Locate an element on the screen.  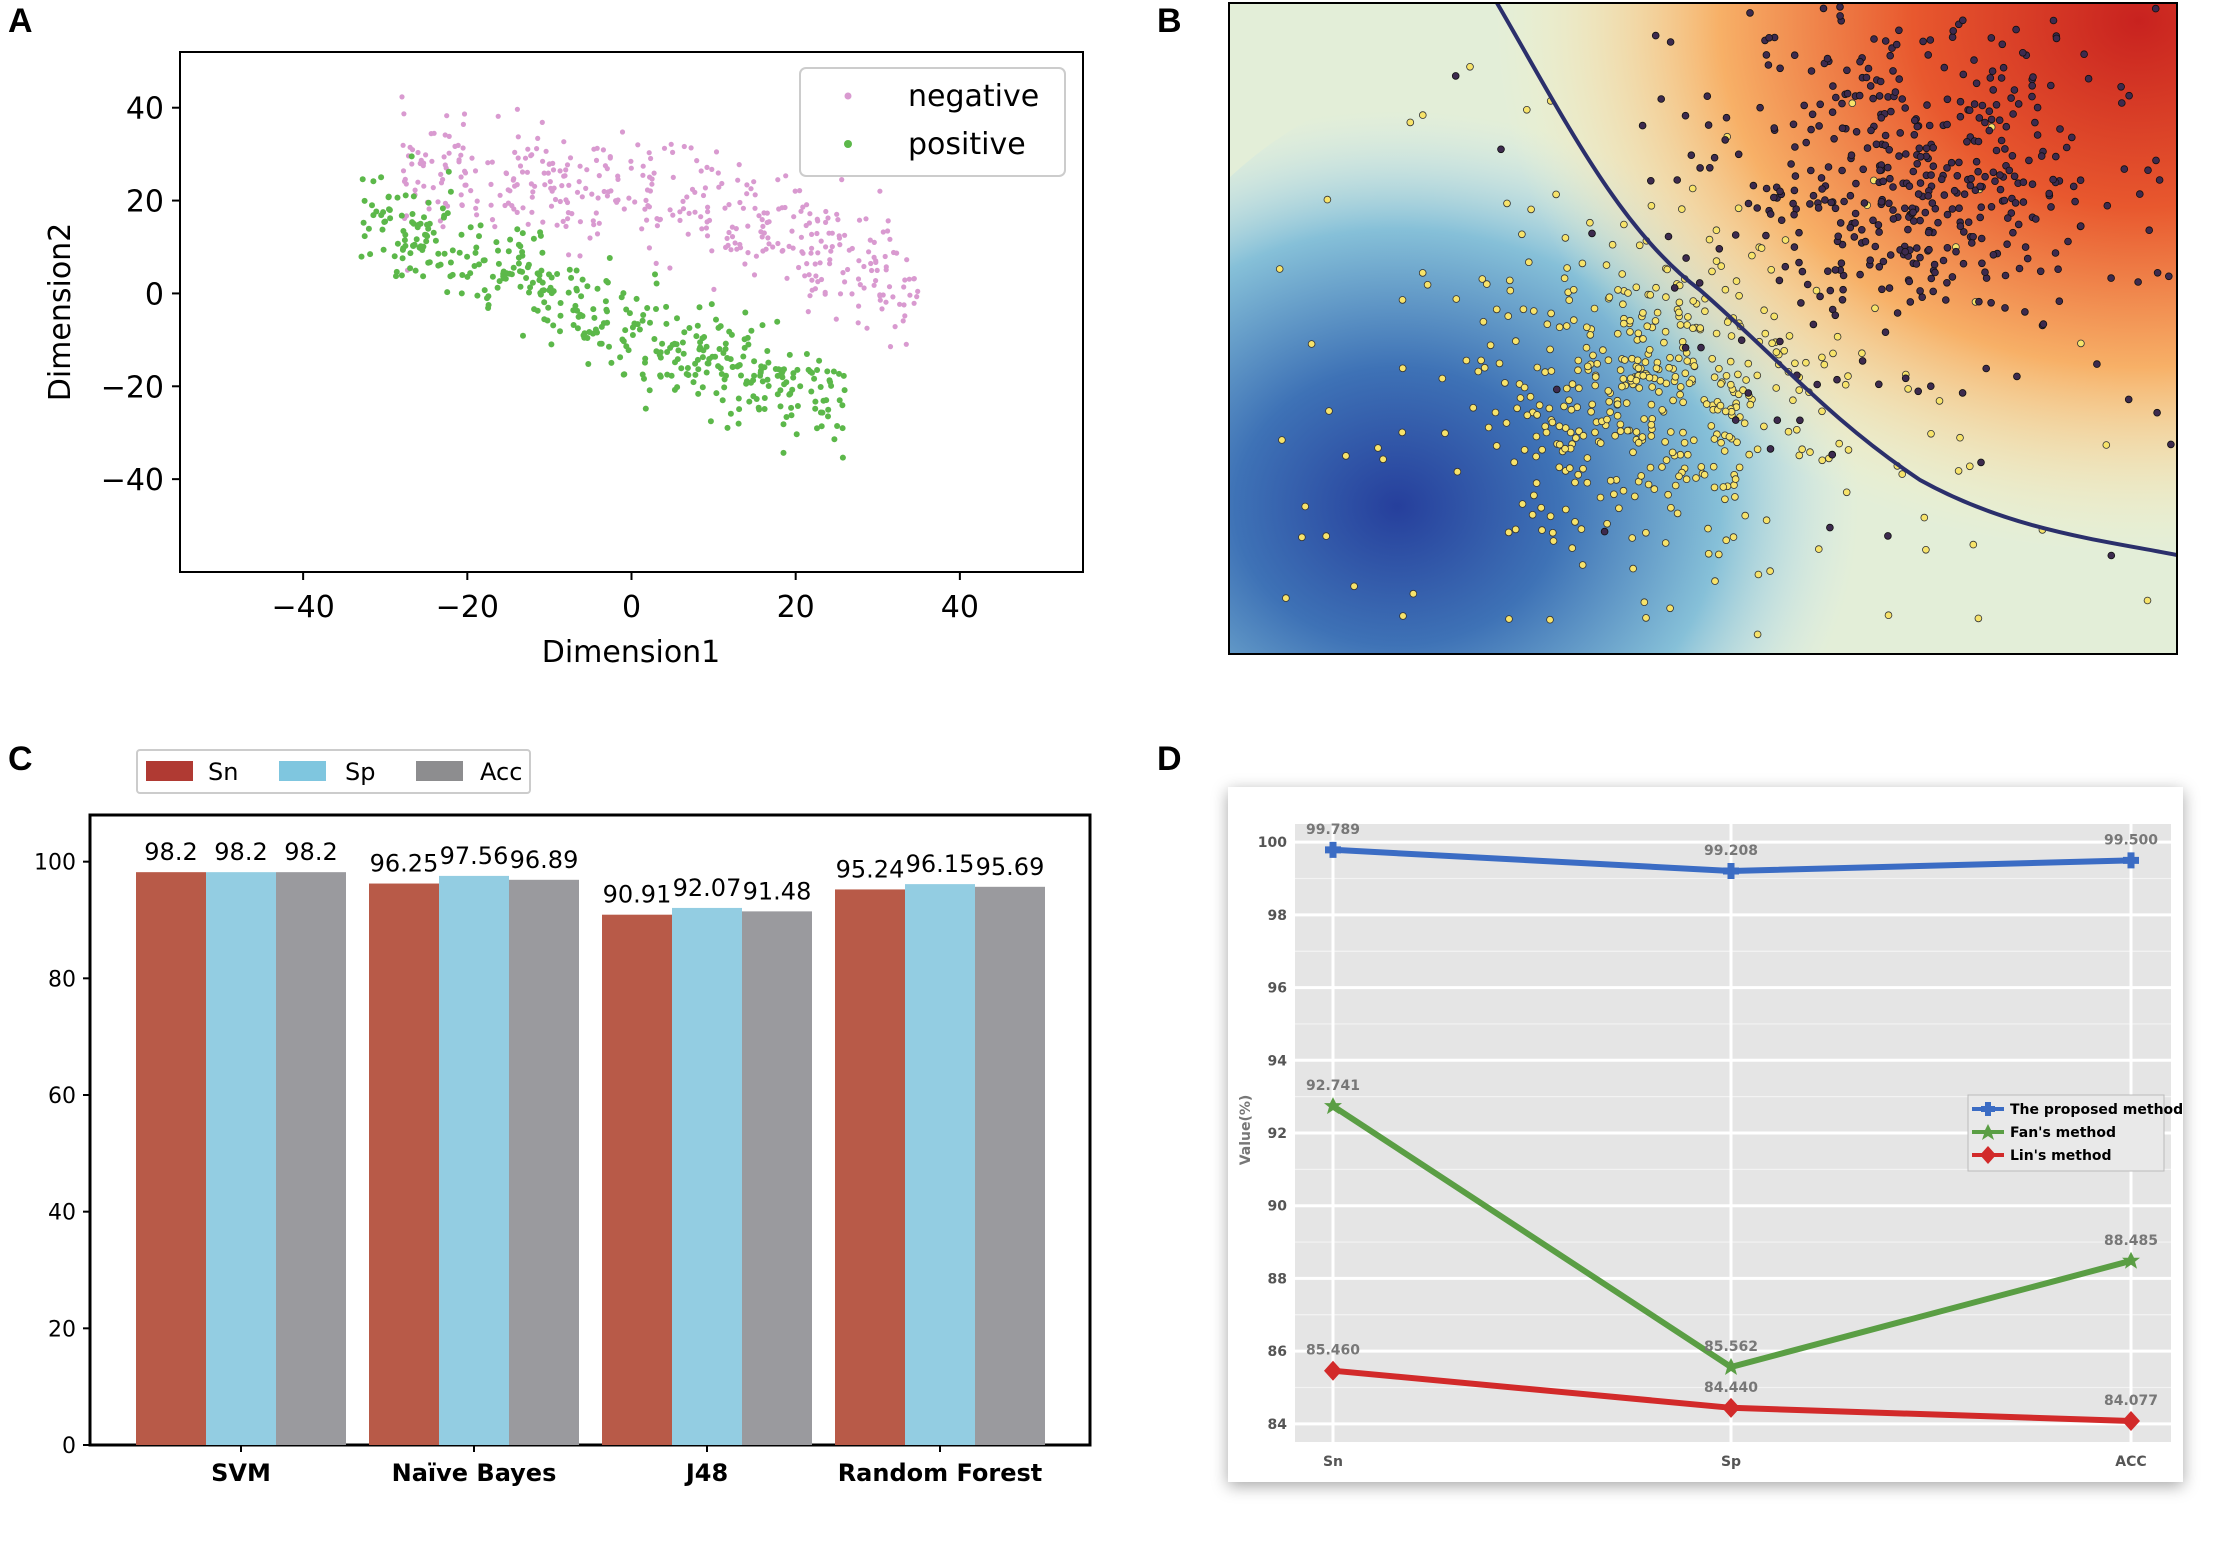
legend-sp-label: Sp is located at coordinates (360, 772).